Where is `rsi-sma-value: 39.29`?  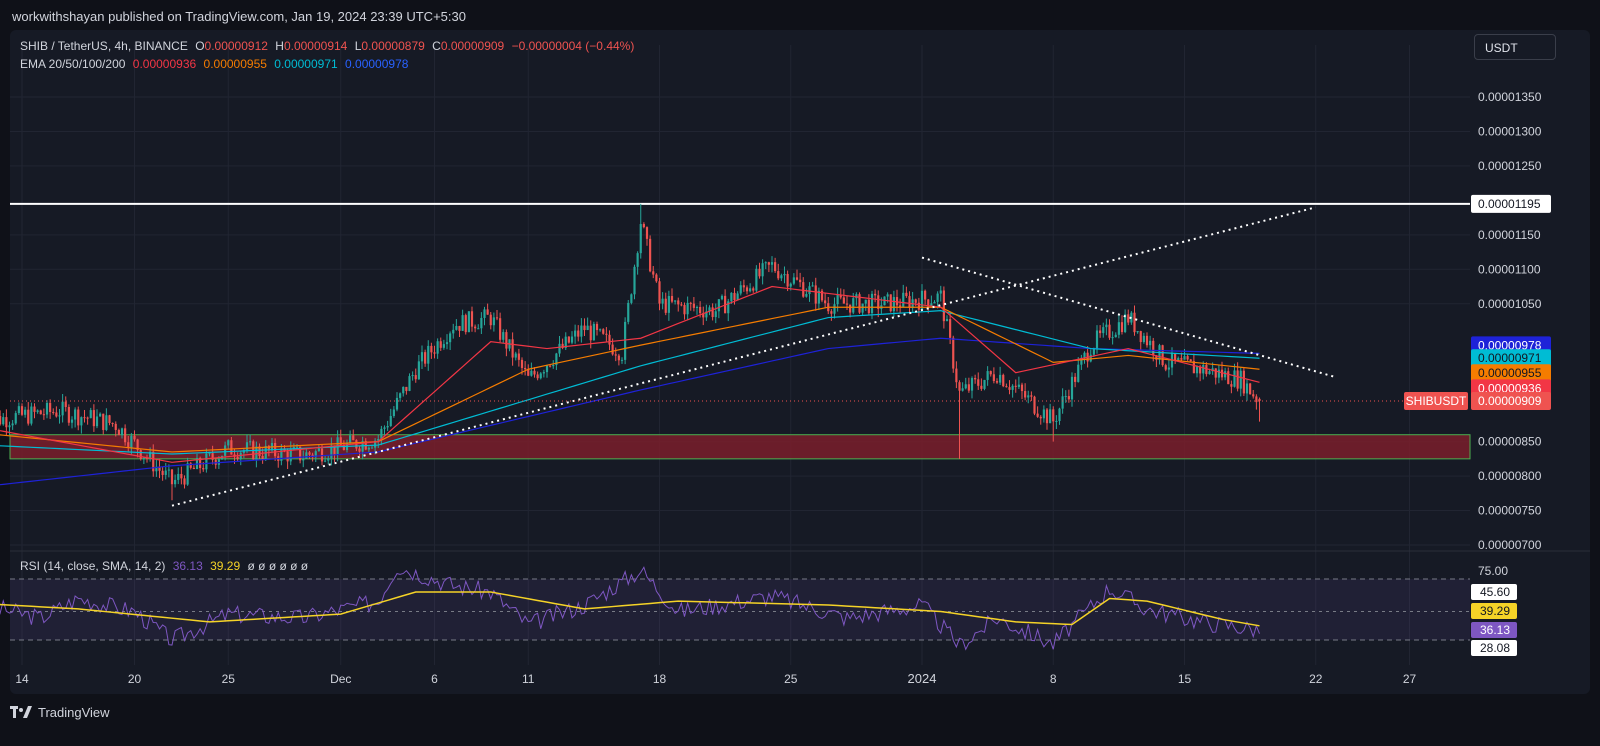 rsi-sma-value: 39.29 is located at coordinates (225, 566).